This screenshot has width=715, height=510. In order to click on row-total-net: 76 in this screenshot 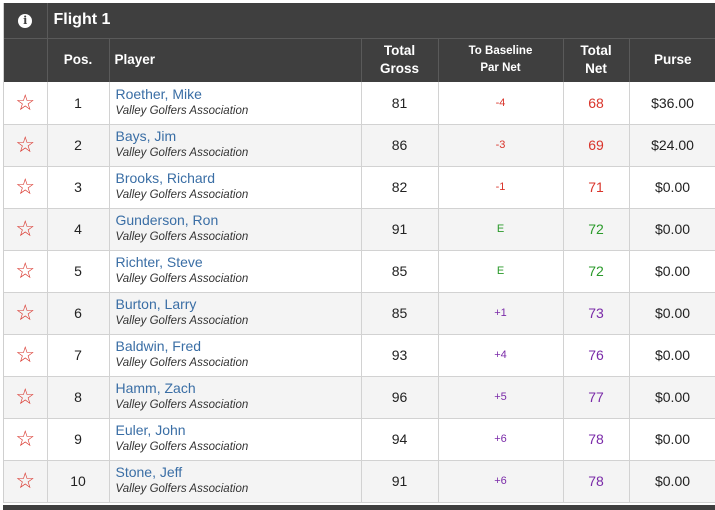, I will do `click(596, 355)`.